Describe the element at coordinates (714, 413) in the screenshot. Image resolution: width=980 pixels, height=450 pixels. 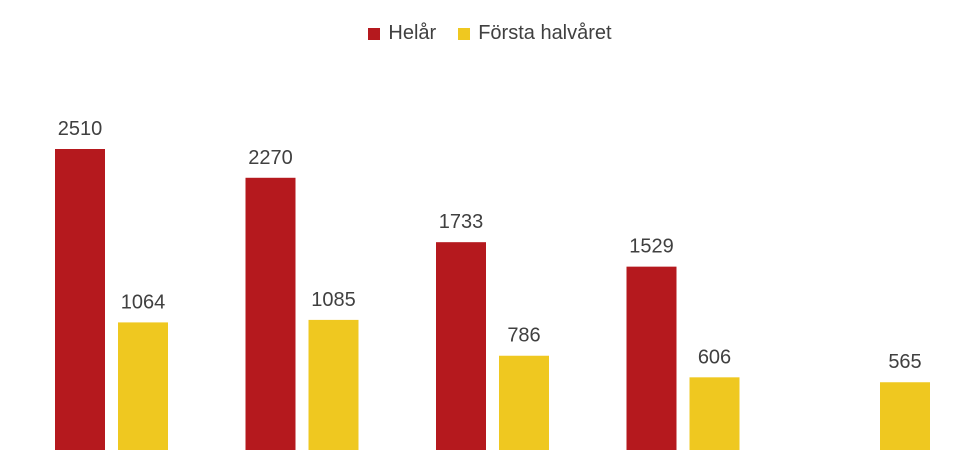
I see `bar-series1-cat3` at that location.